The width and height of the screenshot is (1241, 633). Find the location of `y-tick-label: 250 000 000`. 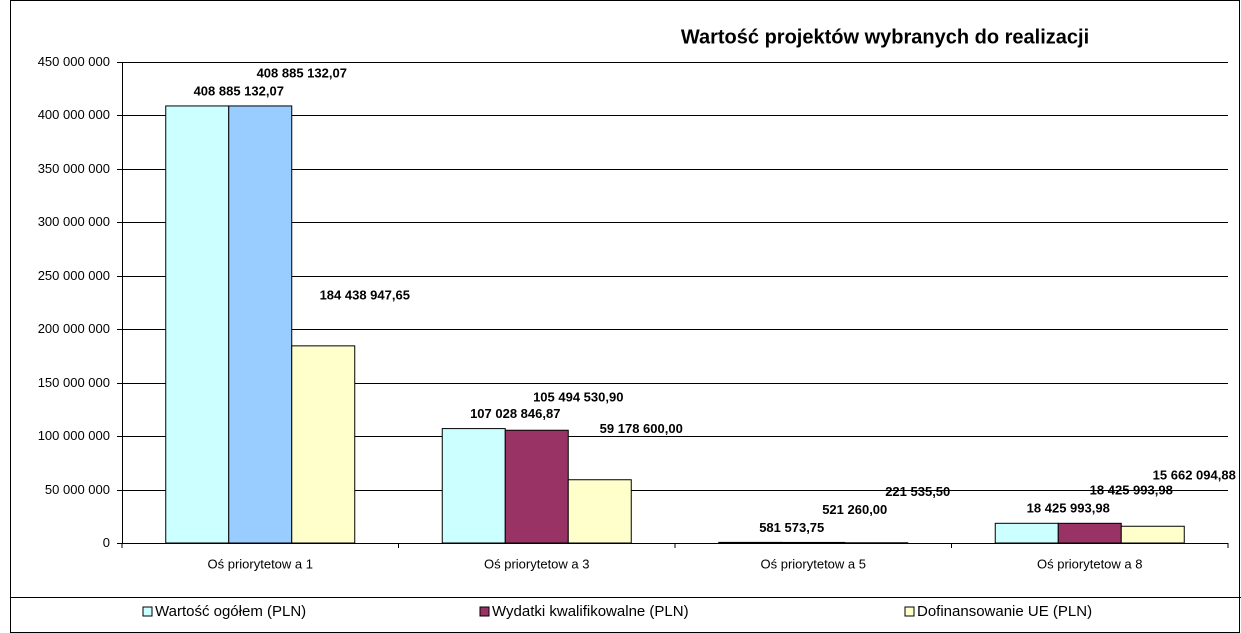

y-tick-label: 250 000 000 is located at coordinates (74, 275).